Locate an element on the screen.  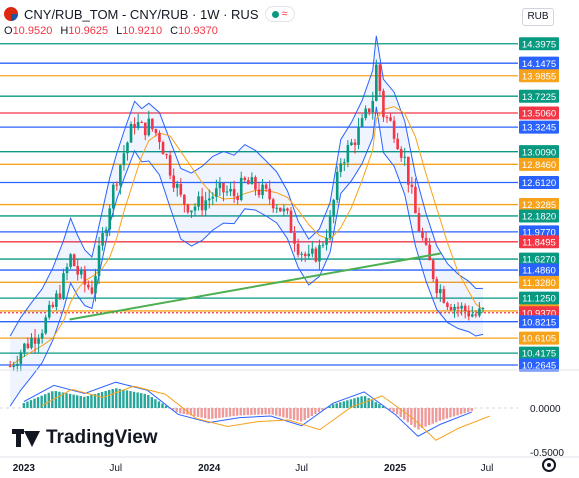
price-level-label: 10.6105 is located at coordinates (539, 339).